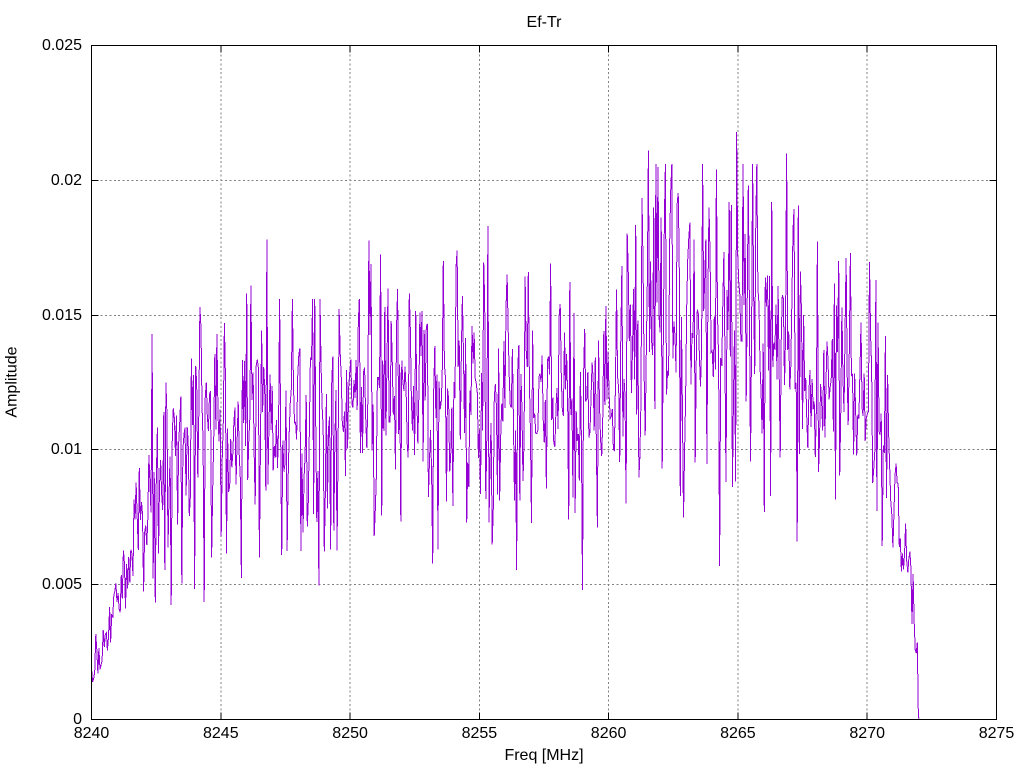  Describe the element at coordinates (867, 733) in the screenshot. I see `svg-text: 8270` at that location.